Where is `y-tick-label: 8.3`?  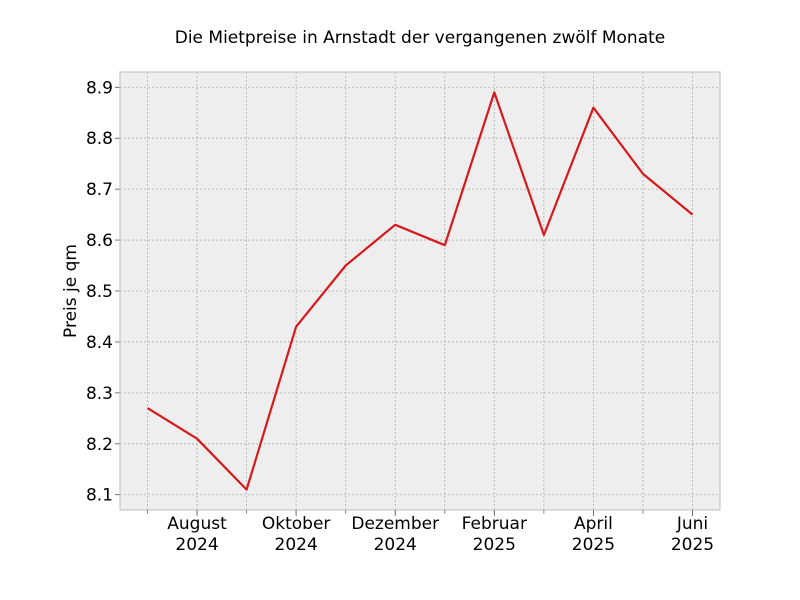
y-tick-label: 8.3 is located at coordinates (99, 394).